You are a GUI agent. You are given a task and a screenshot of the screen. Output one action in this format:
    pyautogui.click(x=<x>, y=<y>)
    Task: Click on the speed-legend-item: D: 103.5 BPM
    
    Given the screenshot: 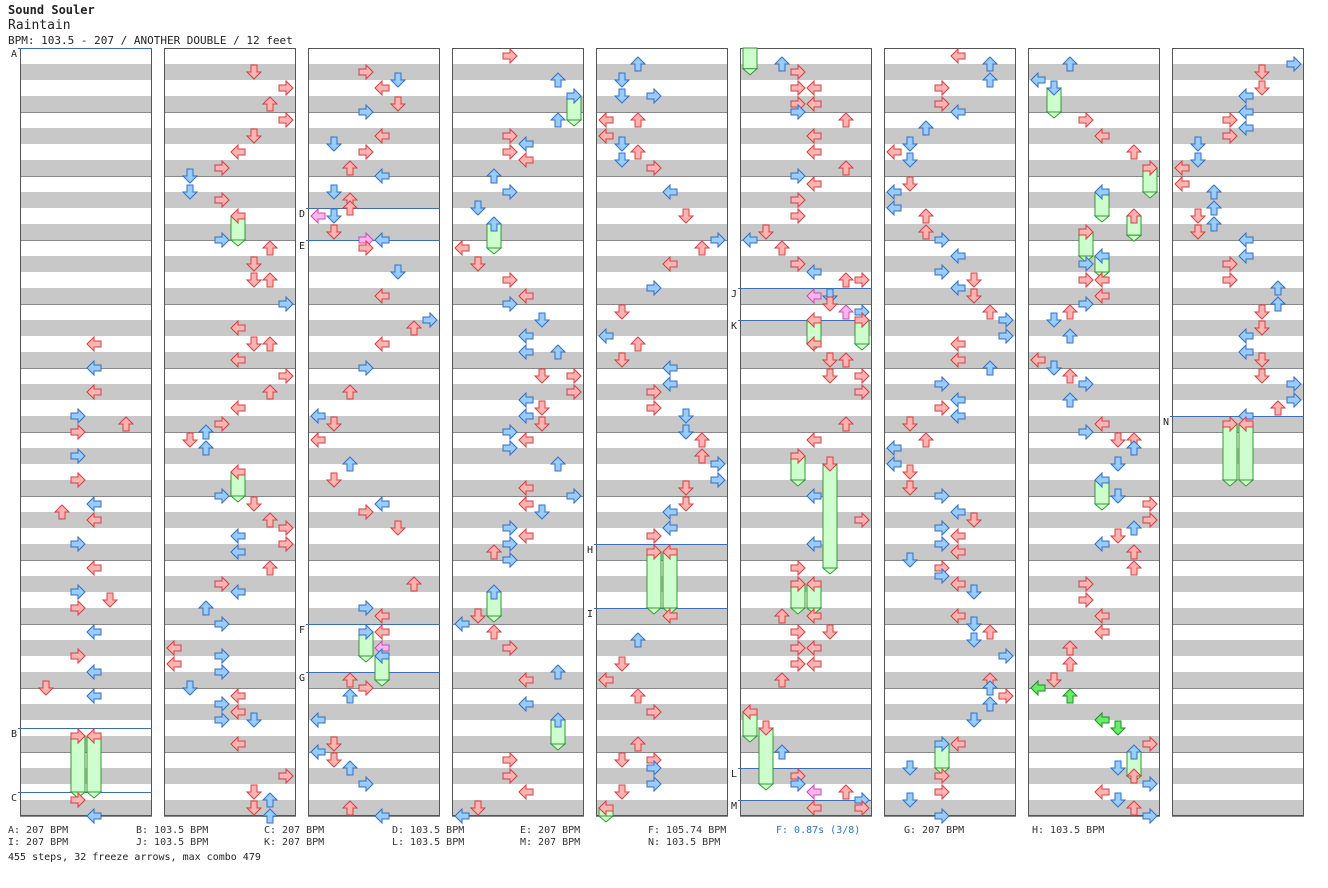 What is the action you would take?
    pyautogui.click(x=428, y=830)
    